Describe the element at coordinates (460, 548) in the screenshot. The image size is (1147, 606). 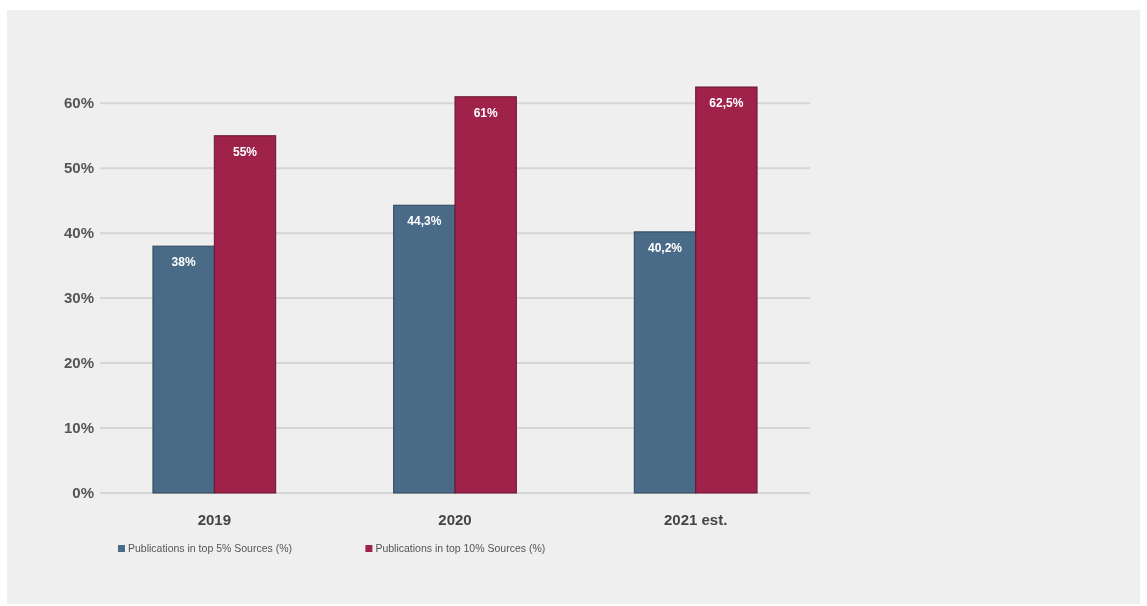
I see `legend-label: Publications in top 10% Sources (%)` at that location.